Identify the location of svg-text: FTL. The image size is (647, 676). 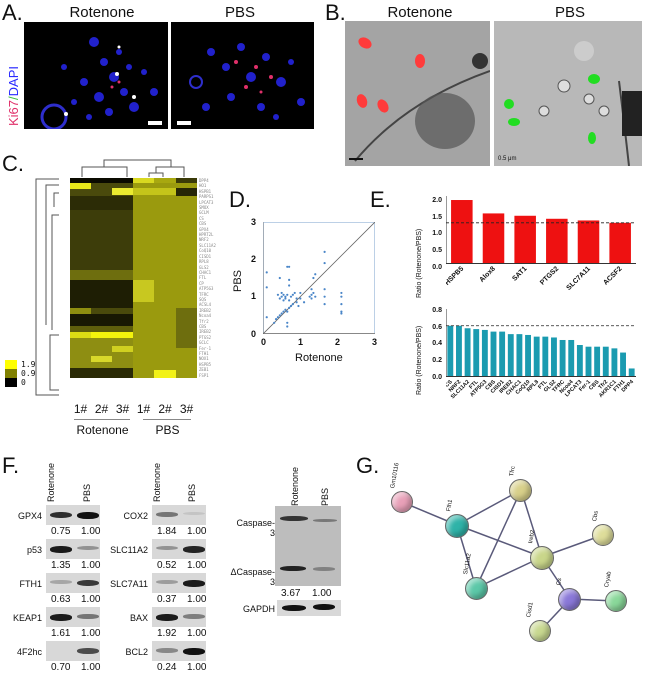
(474, 385).